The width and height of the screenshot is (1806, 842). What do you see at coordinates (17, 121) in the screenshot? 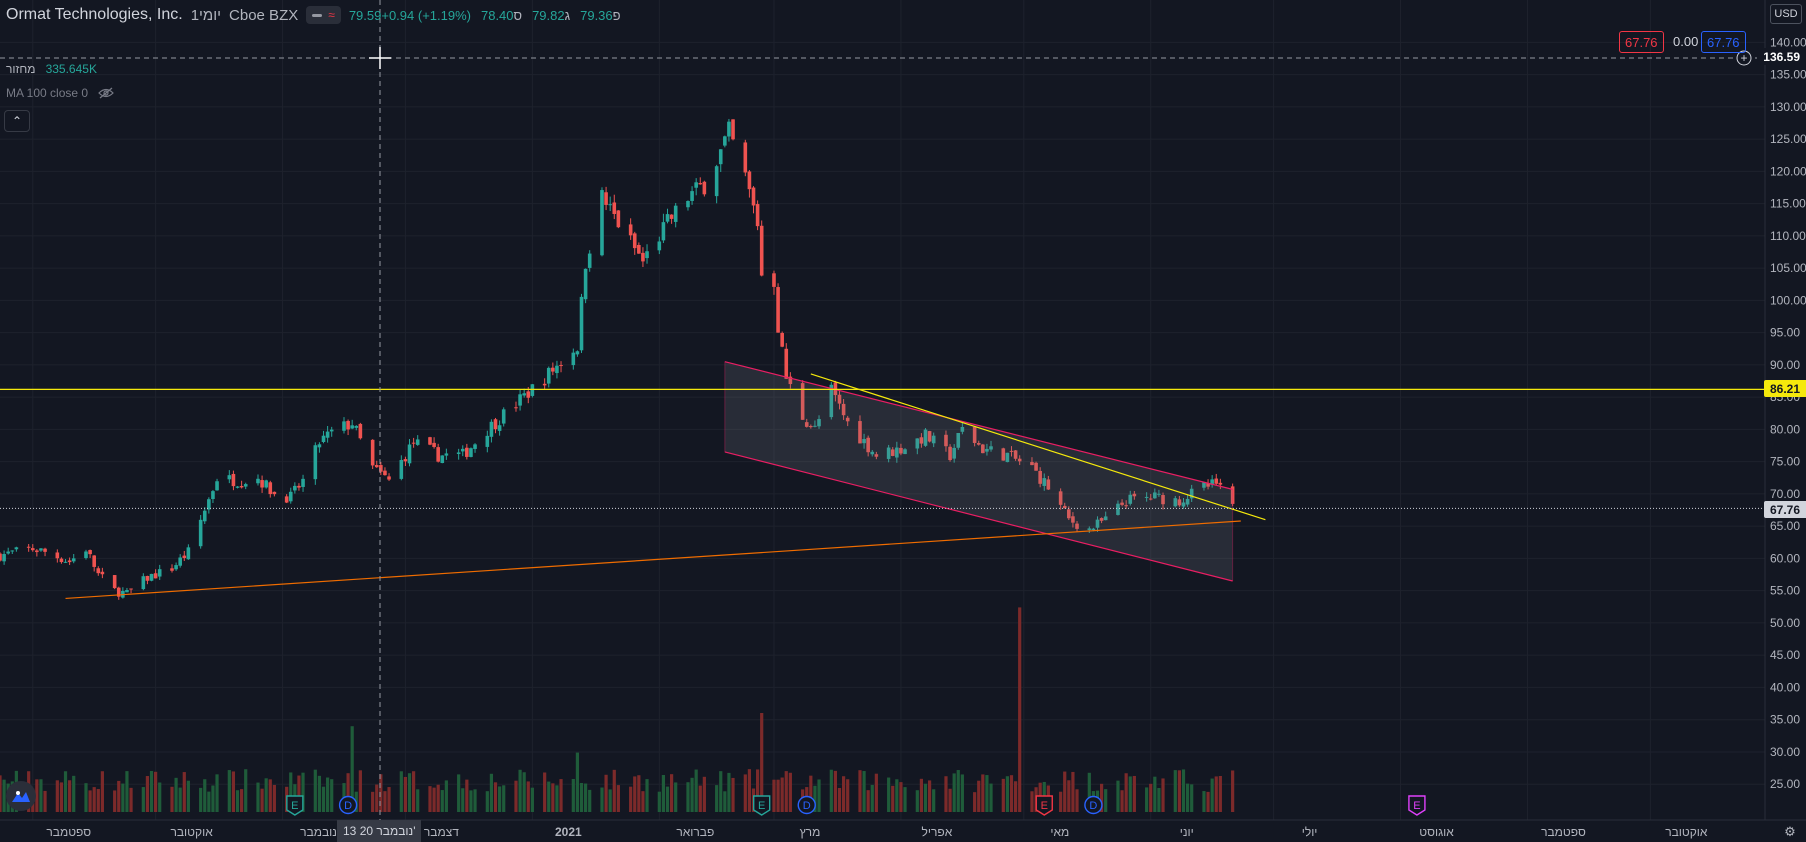
I see `collapse-legend-button: ⌃` at bounding box center [17, 121].